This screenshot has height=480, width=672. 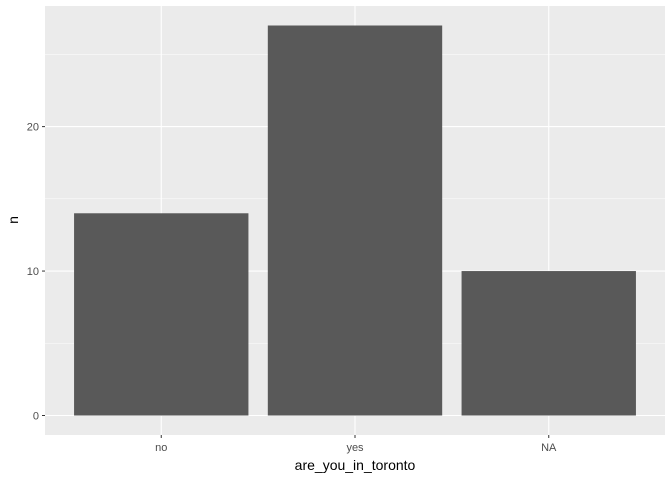 I want to click on bar-na, so click(x=548, y=343).